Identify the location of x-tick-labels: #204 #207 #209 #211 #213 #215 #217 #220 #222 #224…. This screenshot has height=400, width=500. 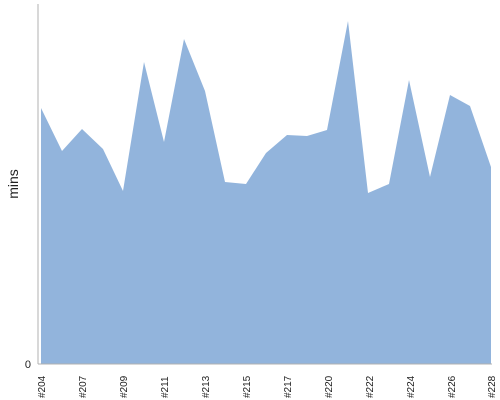
(267, 386).